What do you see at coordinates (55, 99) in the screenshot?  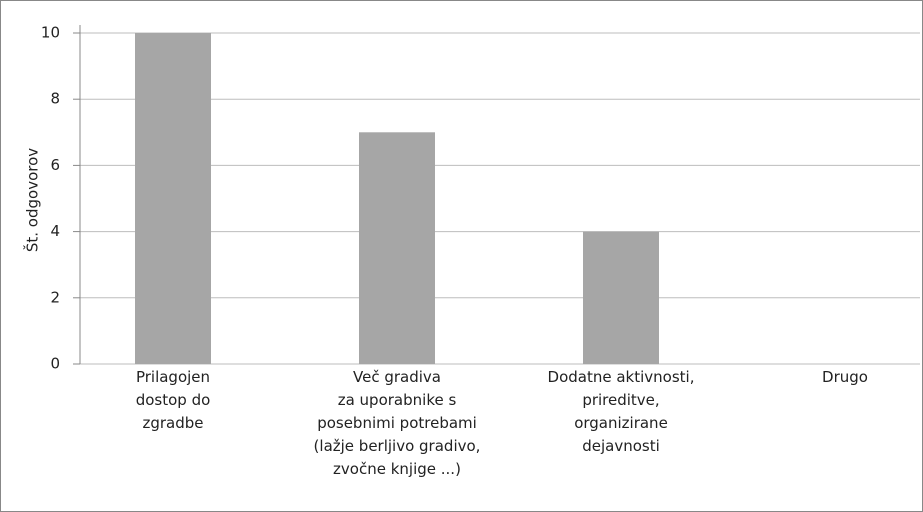 I see `y-tick-label: 8` at bounding box center [55, 99].